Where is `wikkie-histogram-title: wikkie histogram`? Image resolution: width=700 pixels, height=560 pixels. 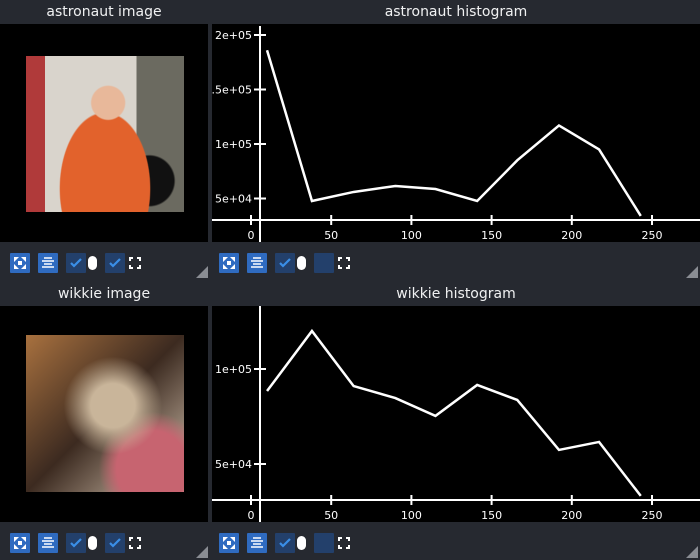 wikkie-histogram-title: wikkie histogram is located at coordinates (456, 294).